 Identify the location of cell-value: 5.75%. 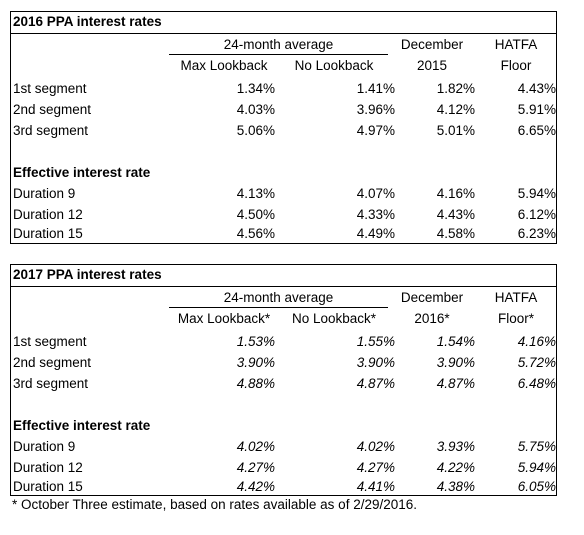
(536, 446).